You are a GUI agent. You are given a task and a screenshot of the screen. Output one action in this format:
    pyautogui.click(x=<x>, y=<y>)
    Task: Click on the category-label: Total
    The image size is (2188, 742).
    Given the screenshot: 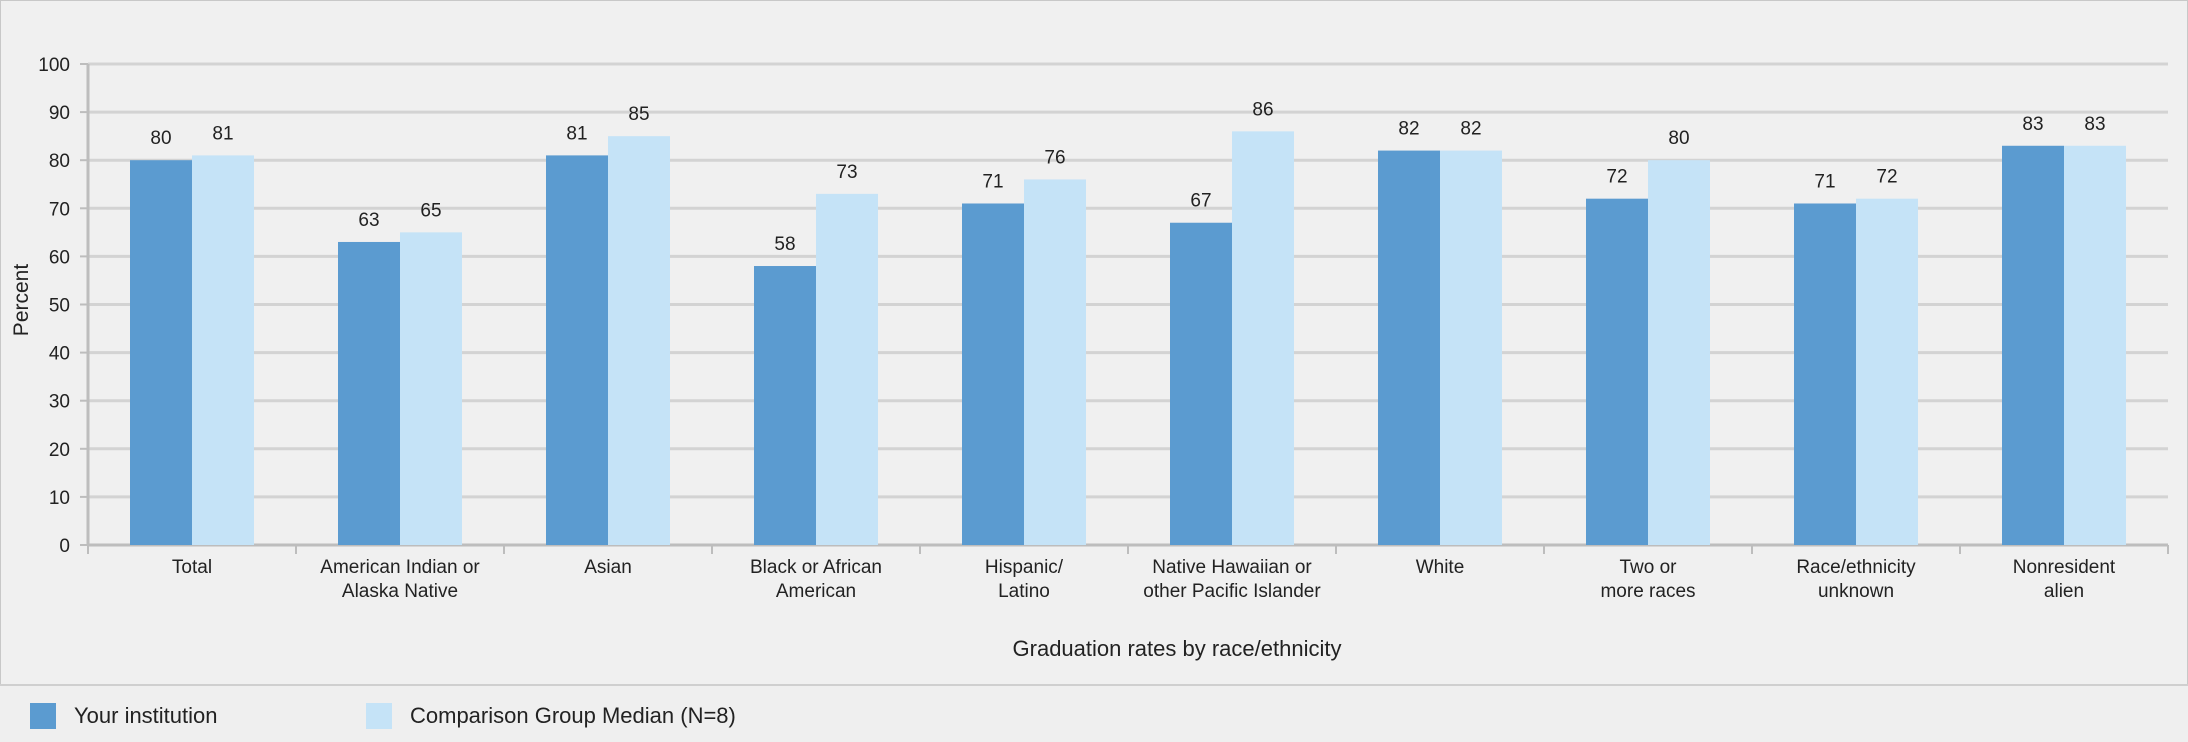 What is the action you would take?
    pyautogui.click(x=192, y=567)
    